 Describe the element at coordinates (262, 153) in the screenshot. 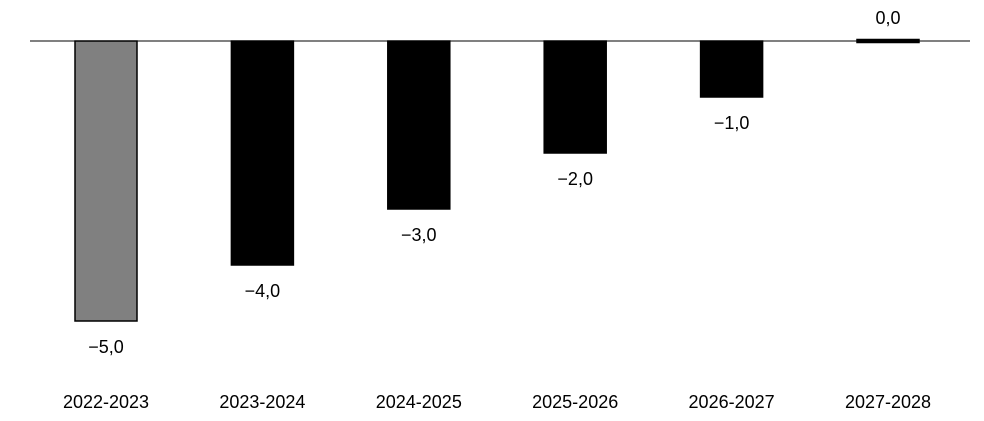

I see `bar-2023-2024` at that location.